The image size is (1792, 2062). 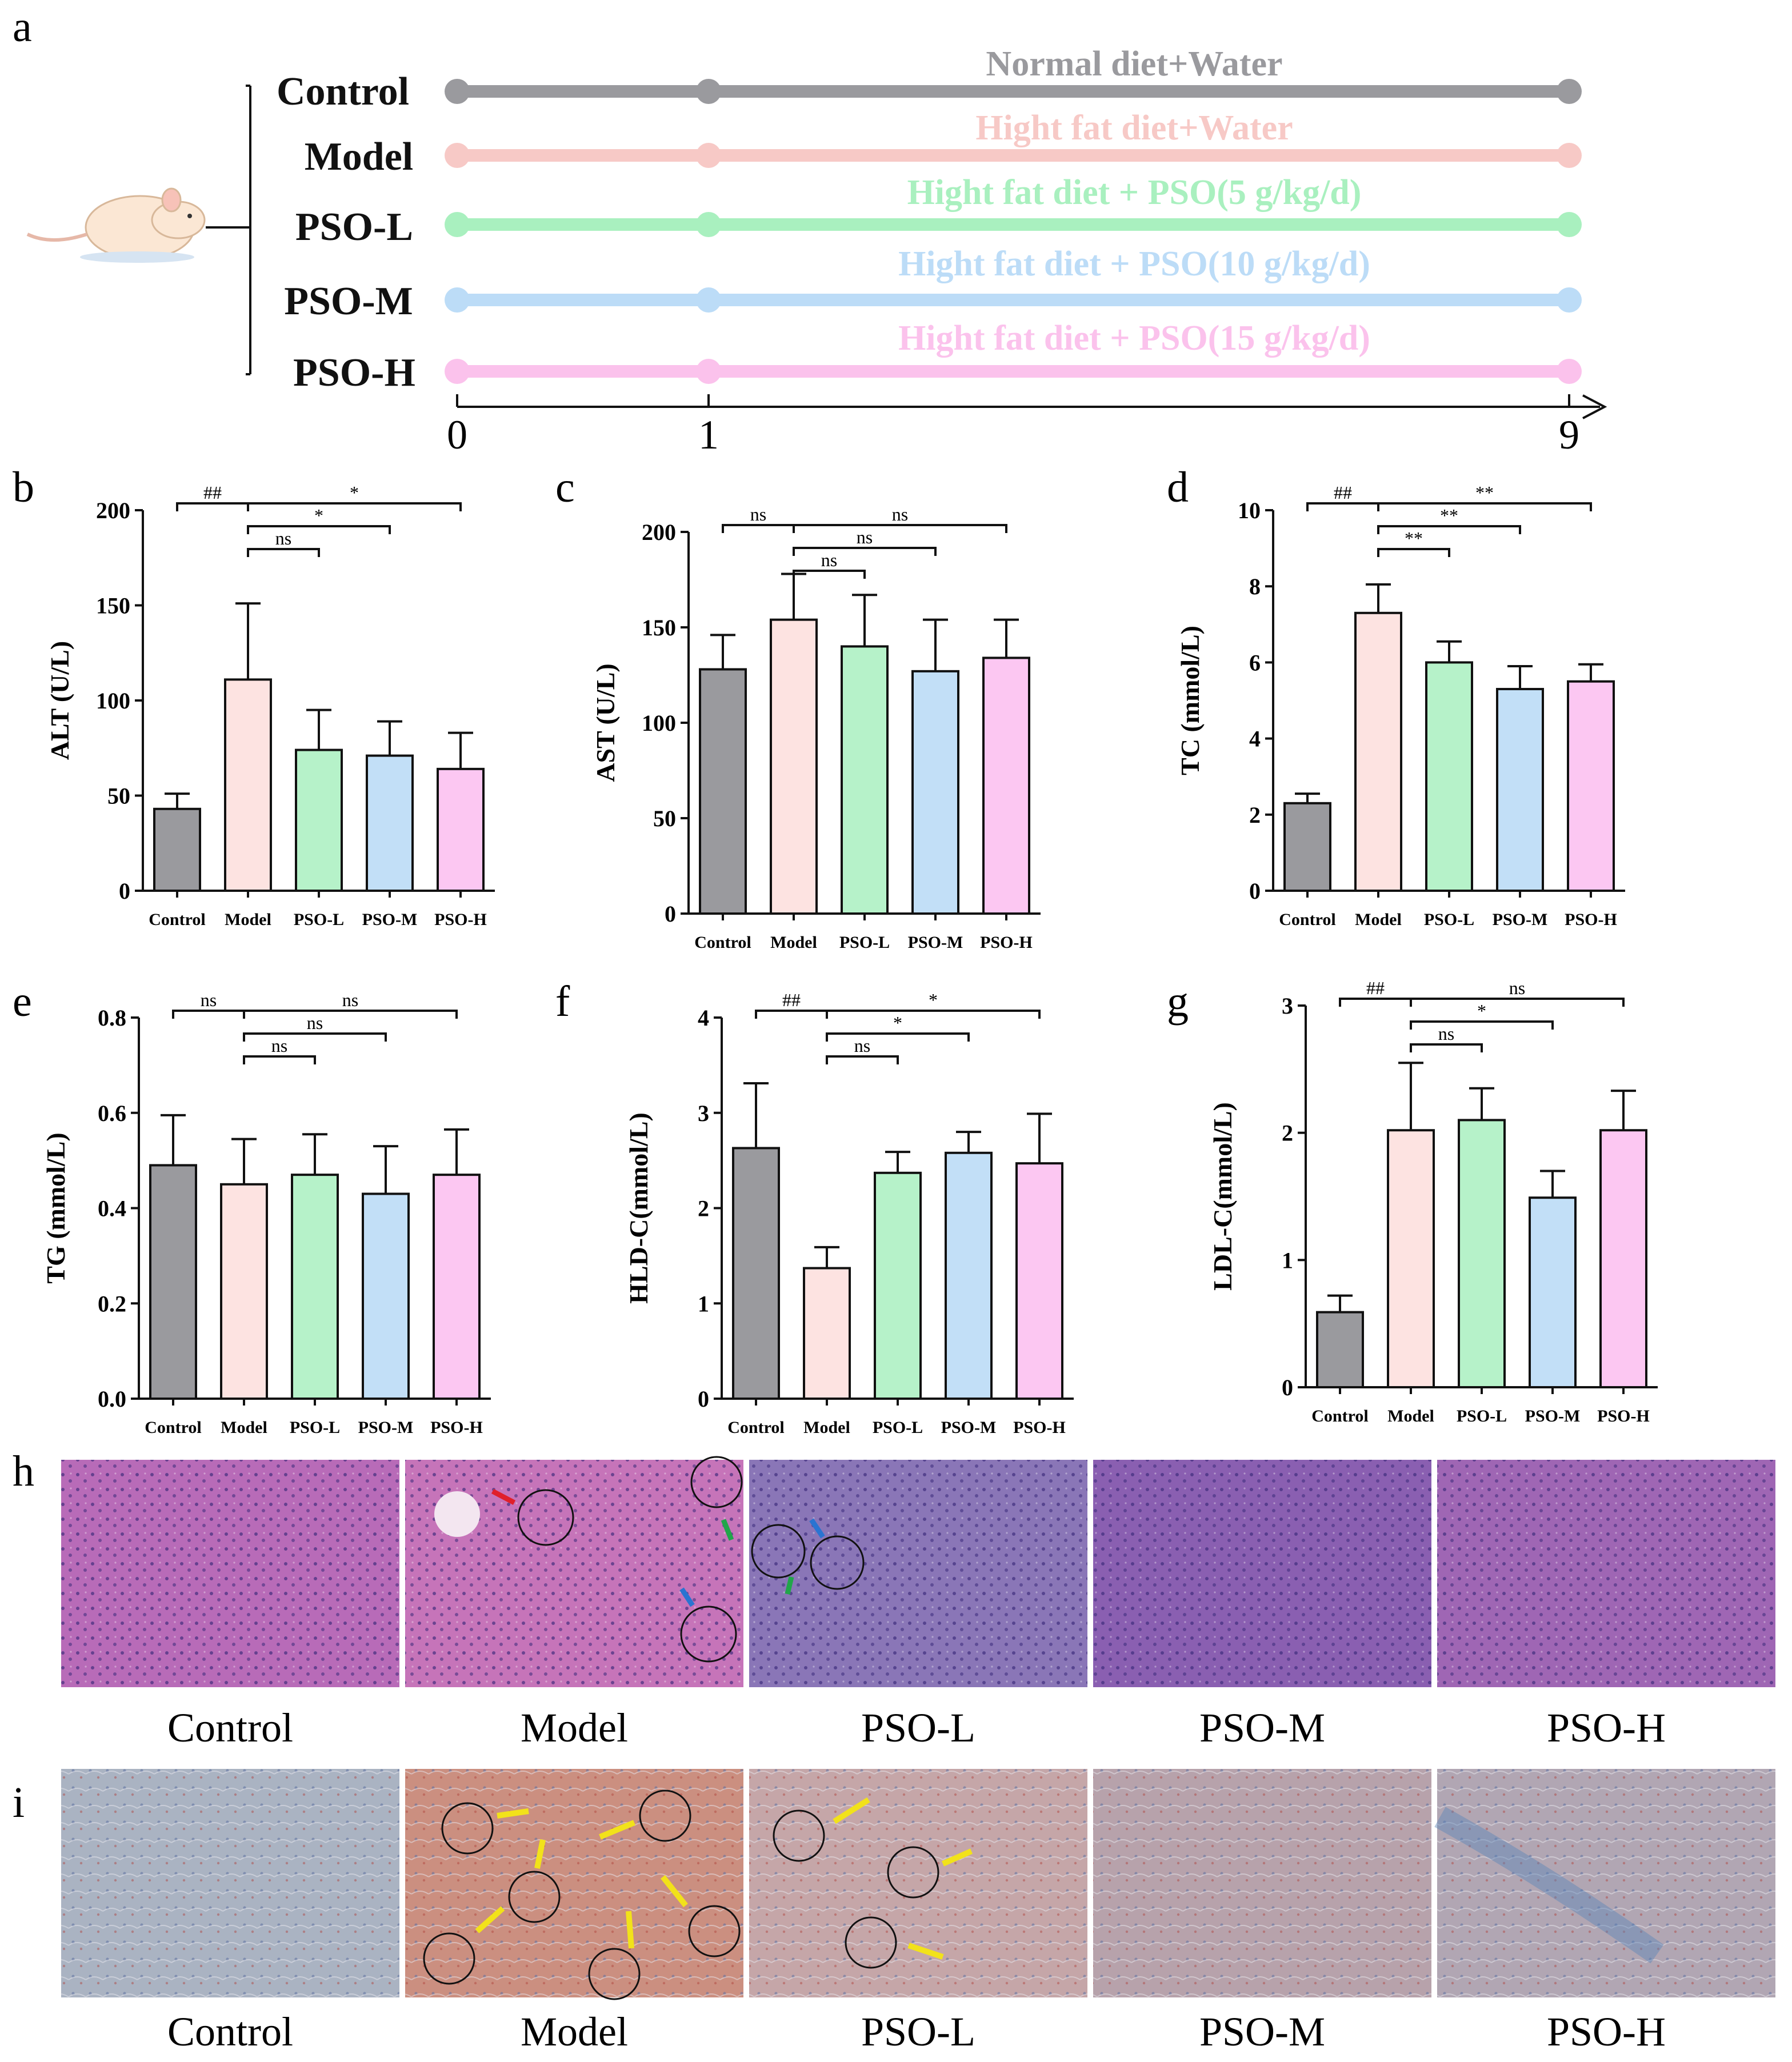 I want to click on panel-letter-h: h, so click(x=23, y=1471).